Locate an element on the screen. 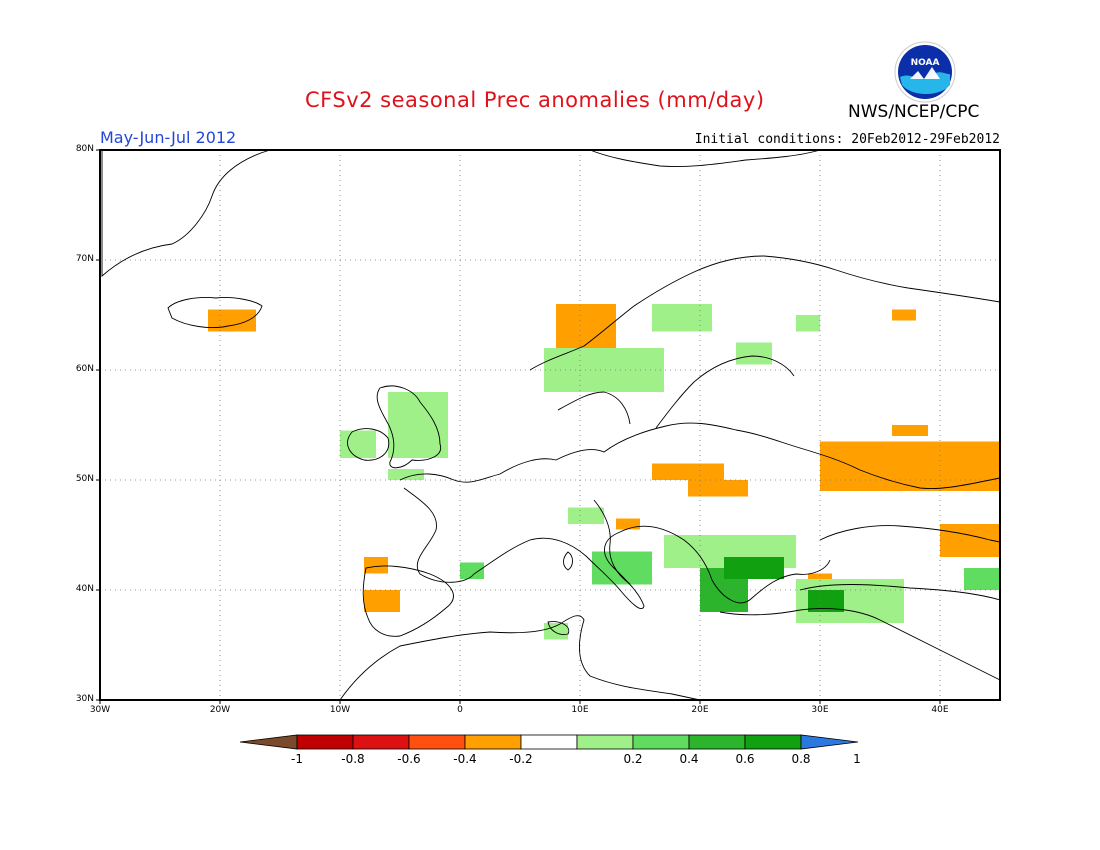 The height and width of the screenshot is (850, 1100). noaa-logo-text: NOAA is located at coordinates (925, 63).